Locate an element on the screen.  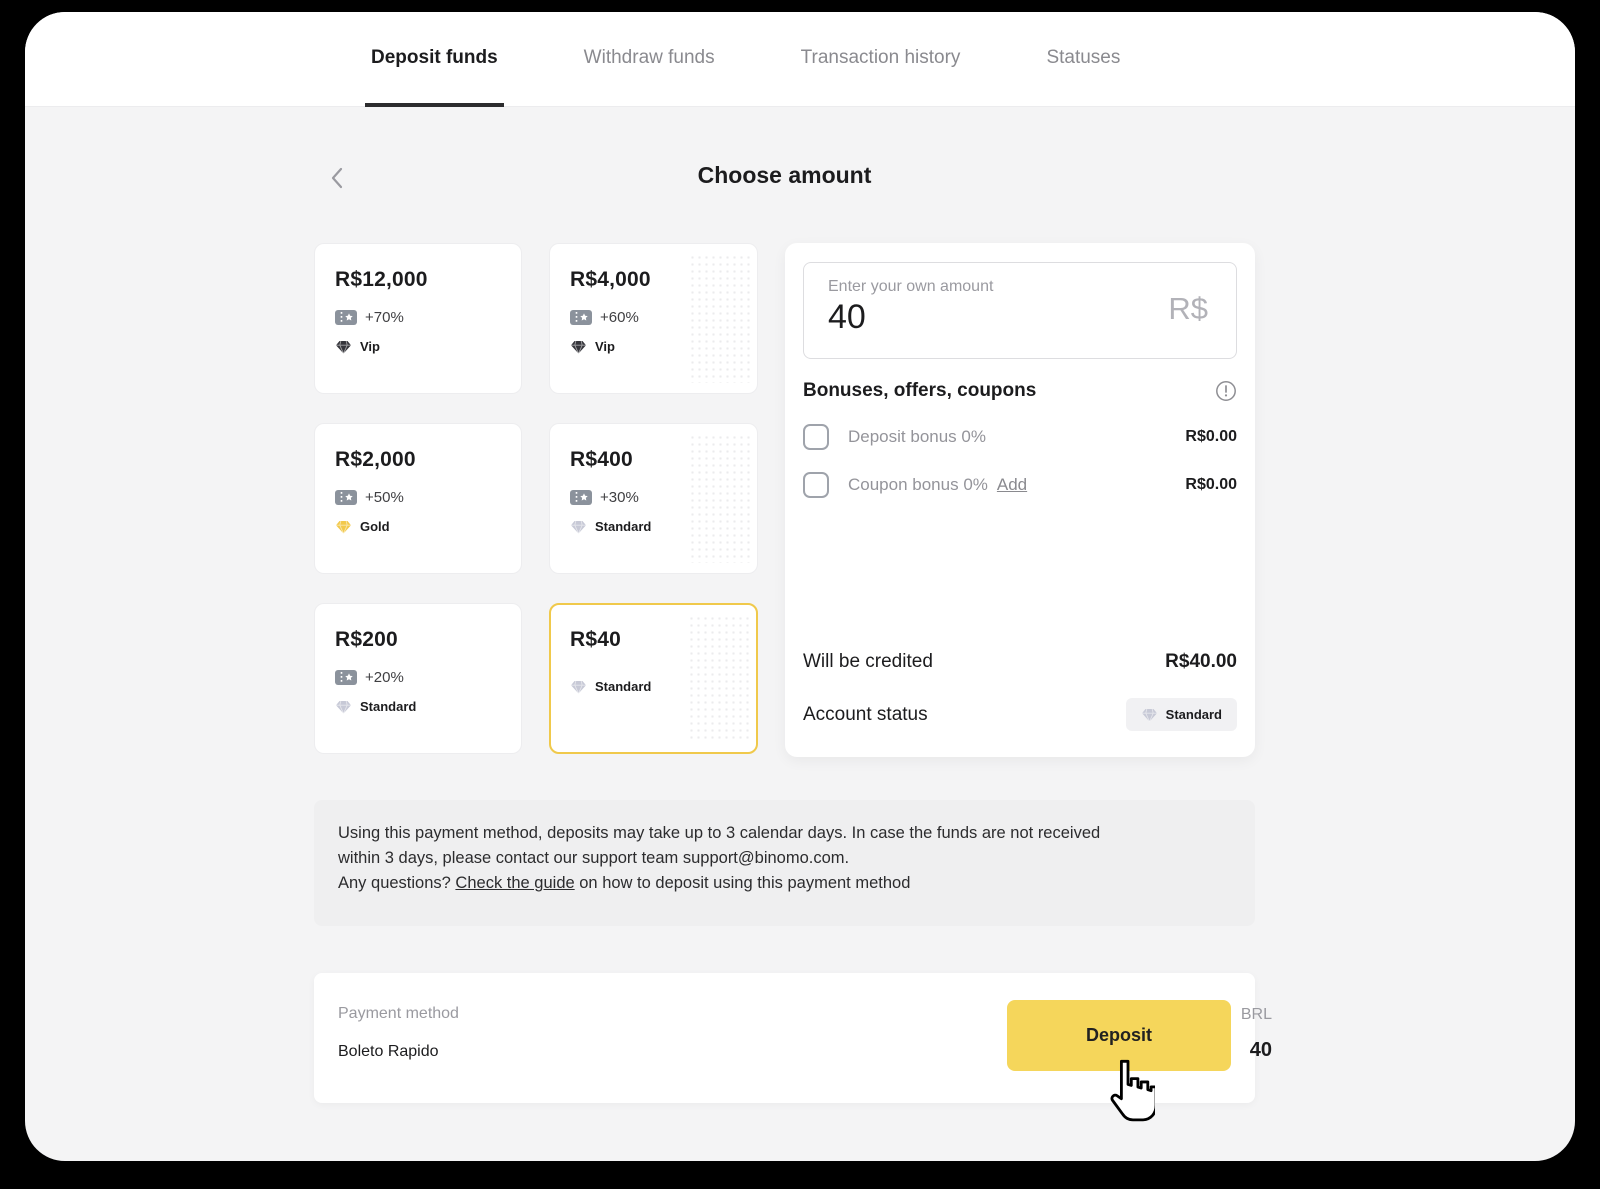
currency-code: BRL is located at coordinates (1256, 1014).